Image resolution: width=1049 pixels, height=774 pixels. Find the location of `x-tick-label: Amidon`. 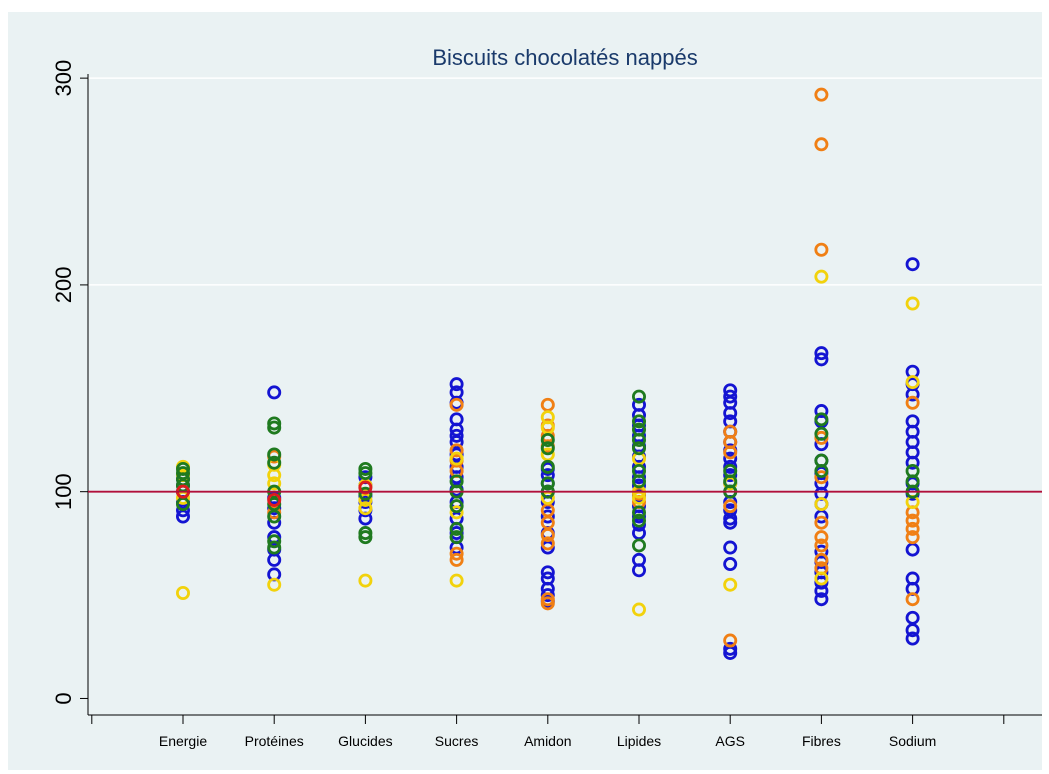

x-tick-label: Amidon is located at coordinates (547, 741).